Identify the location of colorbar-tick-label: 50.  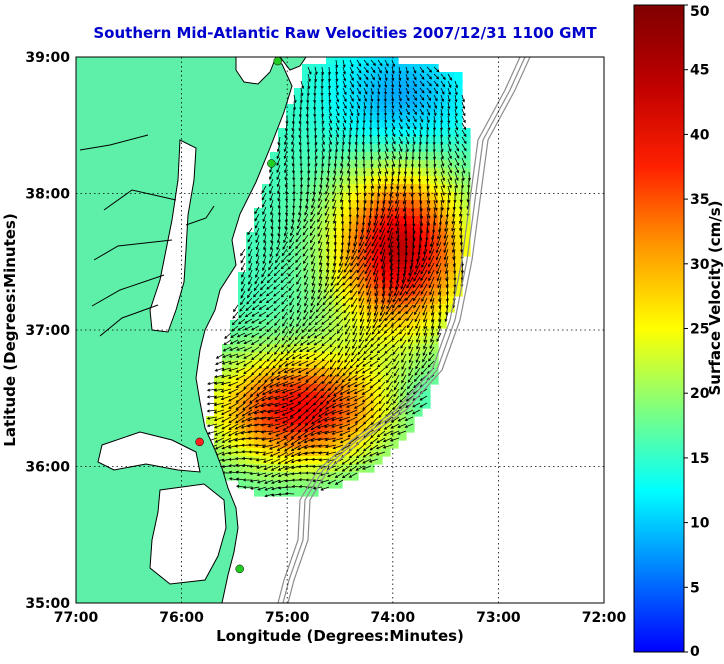
(700, 12).